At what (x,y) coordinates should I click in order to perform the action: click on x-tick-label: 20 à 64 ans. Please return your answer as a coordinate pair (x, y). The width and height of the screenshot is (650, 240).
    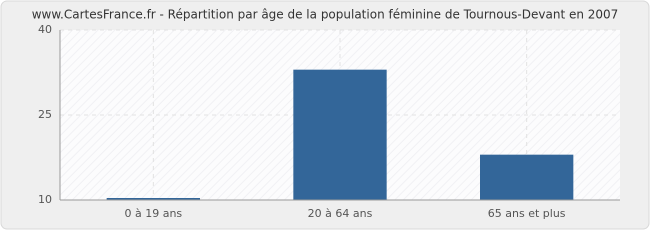
    Looking at the image, I should click on (340, 213).